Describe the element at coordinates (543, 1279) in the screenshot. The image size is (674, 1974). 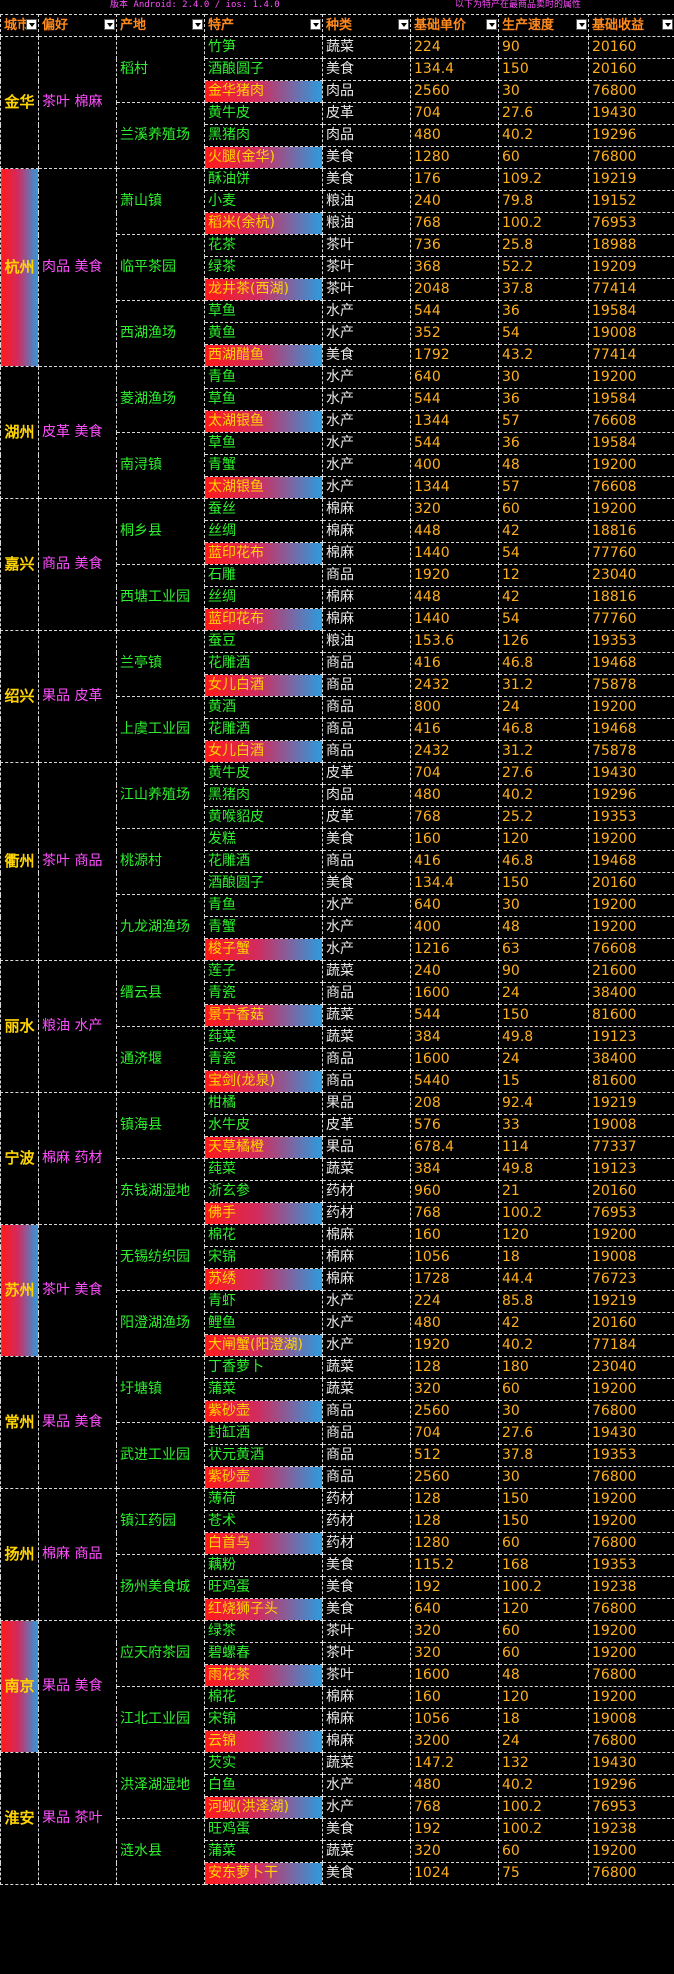
I see `production-speed-cell: 44.4` at that location.